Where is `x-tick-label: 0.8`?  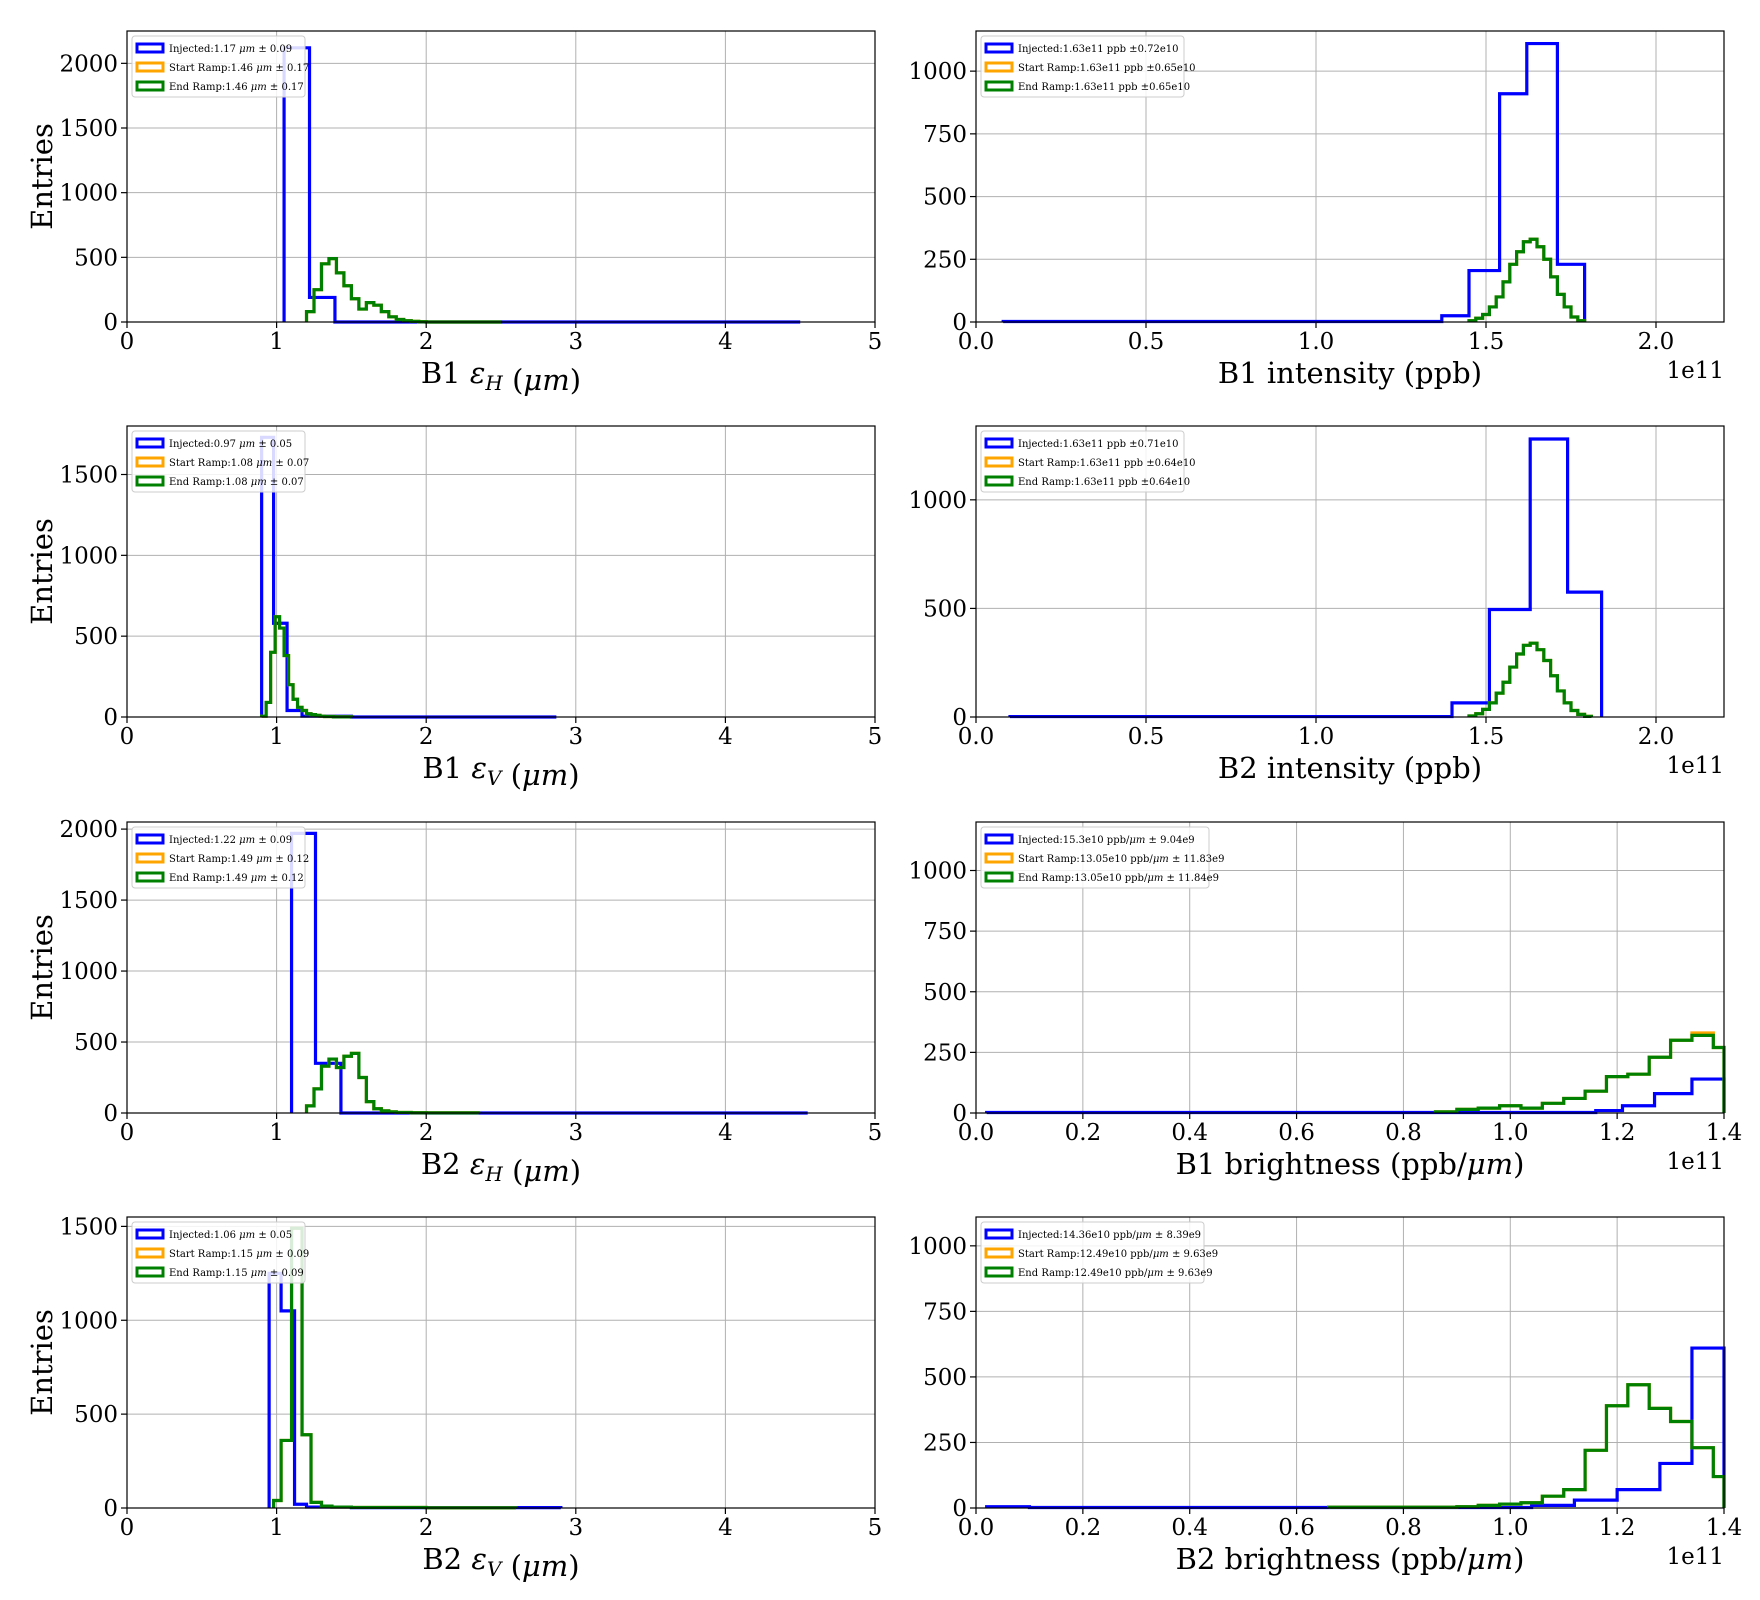 x-tick-label: 0.8 is located at coordinates (1403, 1528).